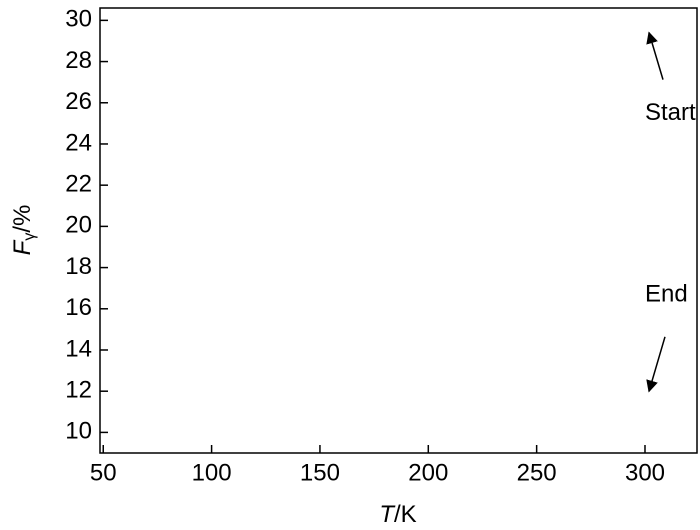  What do you see at coordinates (78, 348) in the screenshot?
I see `y-tick-label: 14` at bounding box center [78, 348].